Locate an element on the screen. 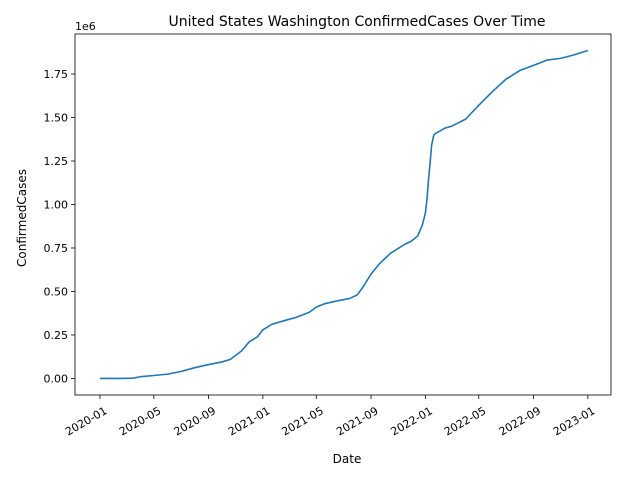 The width and height of the screenshot is (640, 480). y-axis-offset-label: 1e6 is located at coordinates (85, 26).